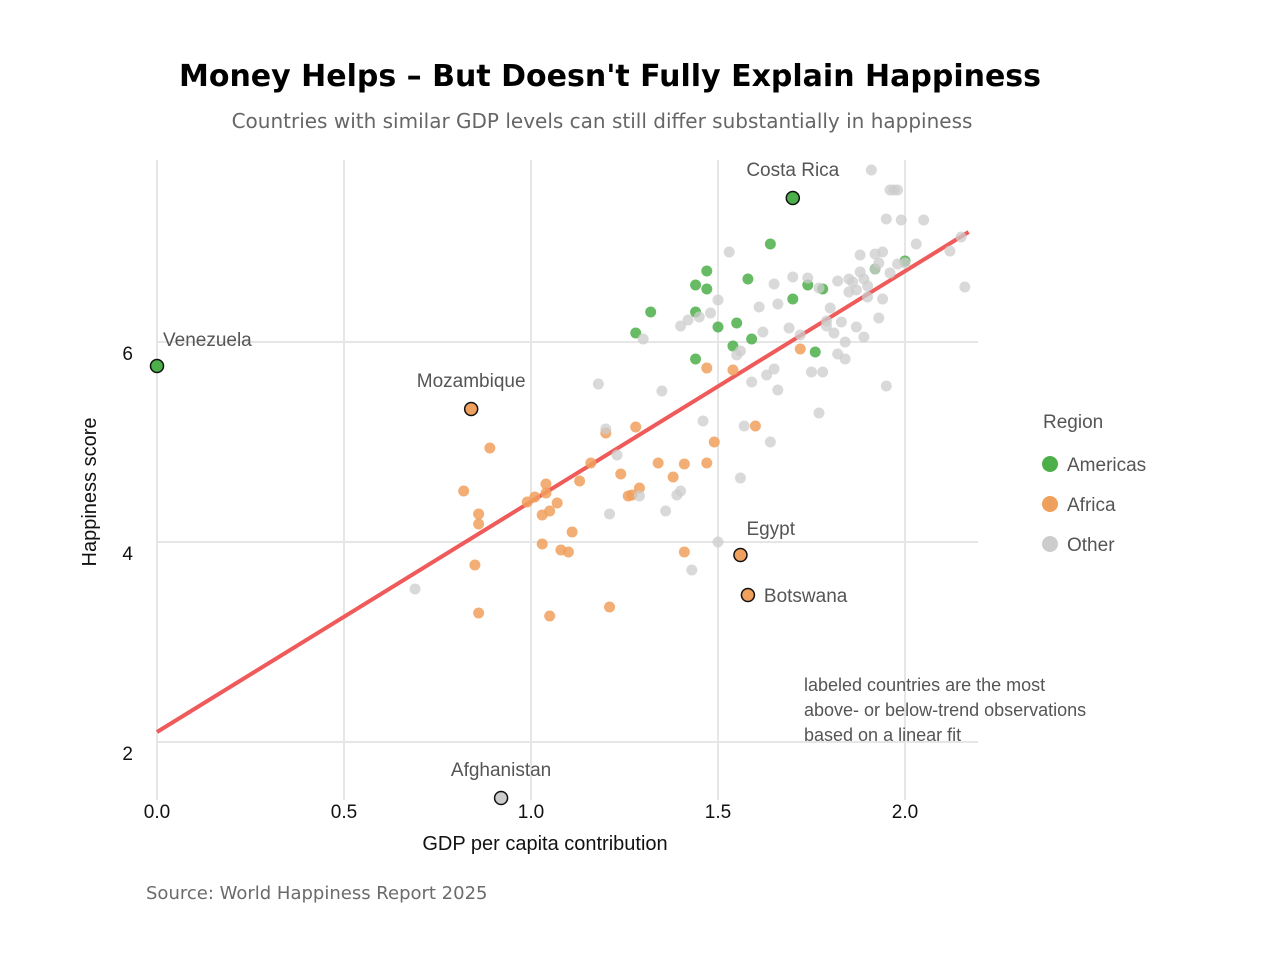 The width and height of the screenshot is (1280, 960). I want to click on y-tick-label: 4, so click(127, 554).